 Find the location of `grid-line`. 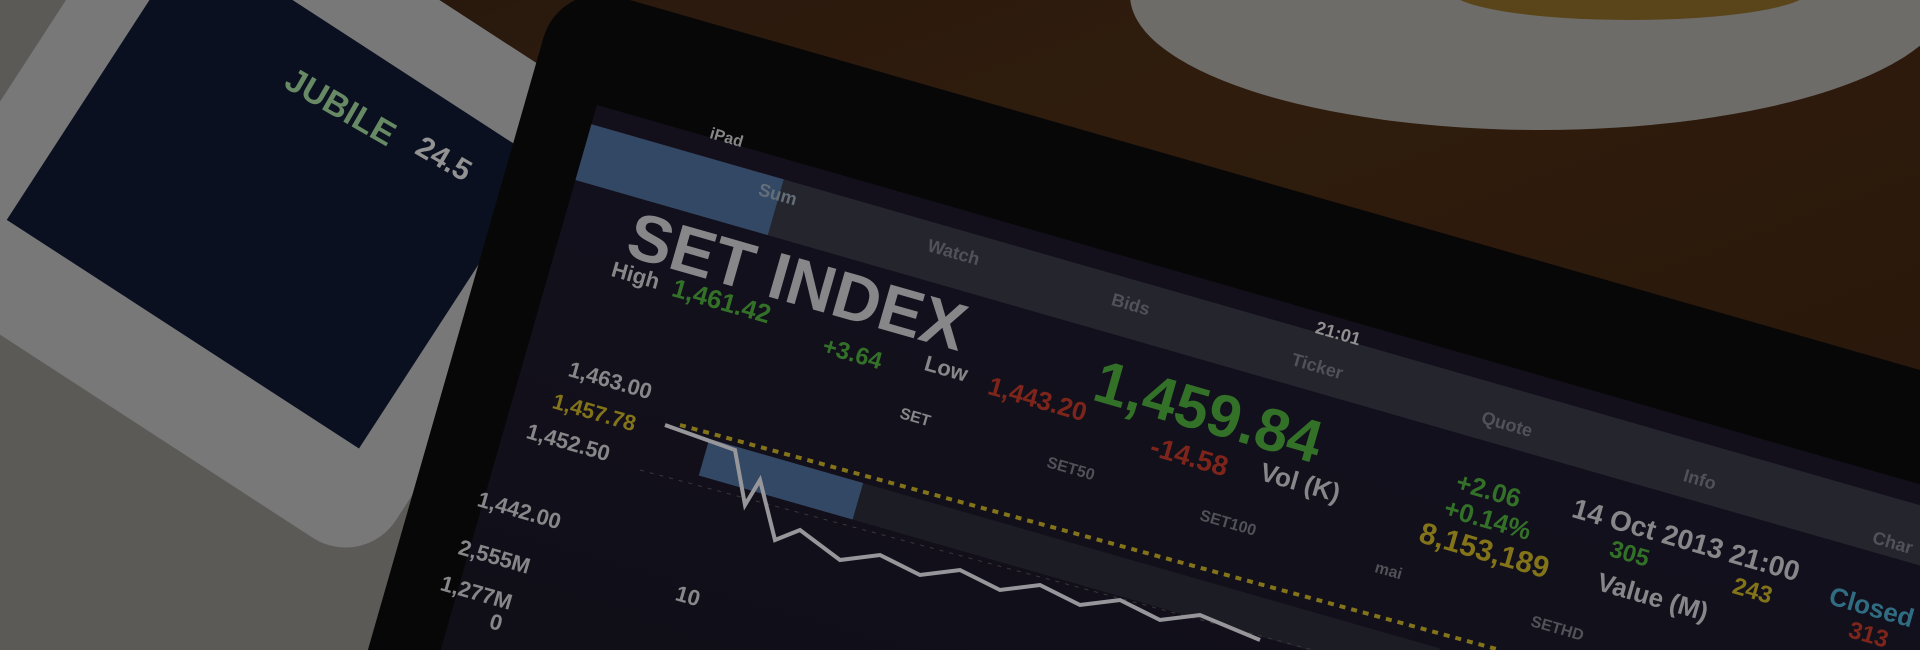

grid-line is located at coordinates (977, 559).